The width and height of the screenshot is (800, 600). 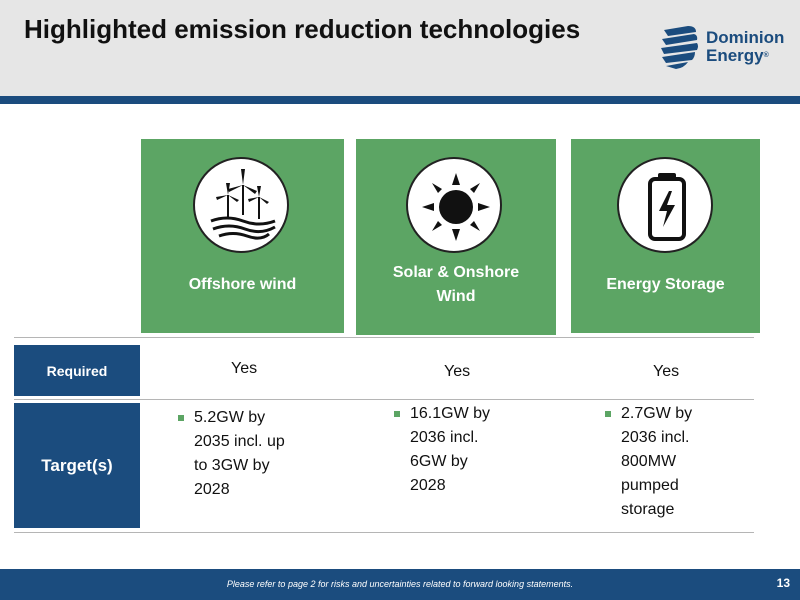 What do you see at coordinates (650, 485) in the screenshot?
I see `target-storage-line-4: pumped` at bounding box center [650, 485].